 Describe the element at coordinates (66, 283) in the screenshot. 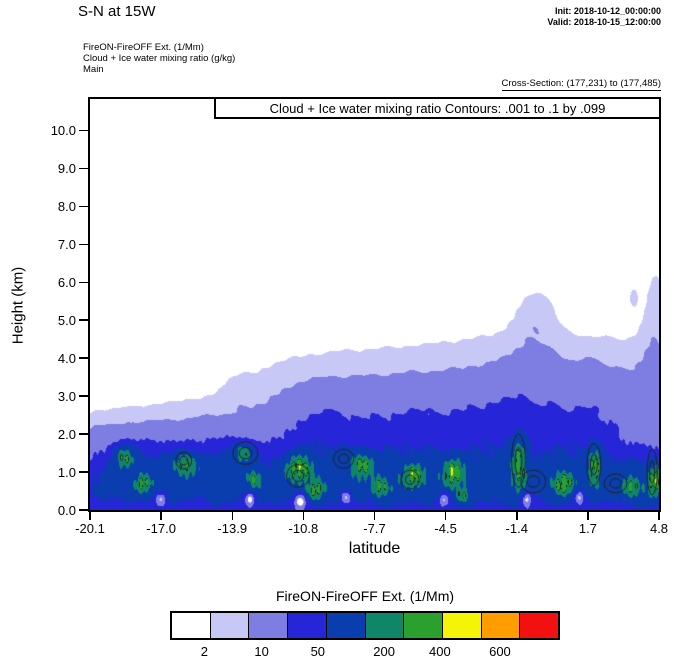

I see `y-tick-label: 6.0` at that location.